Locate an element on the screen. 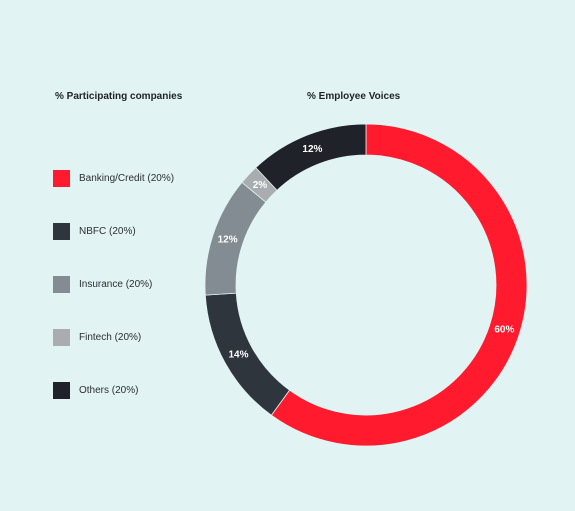 Image resolution: width=575 pixels, height=511 pixels. slice-others is located at coordinates (311, 157).